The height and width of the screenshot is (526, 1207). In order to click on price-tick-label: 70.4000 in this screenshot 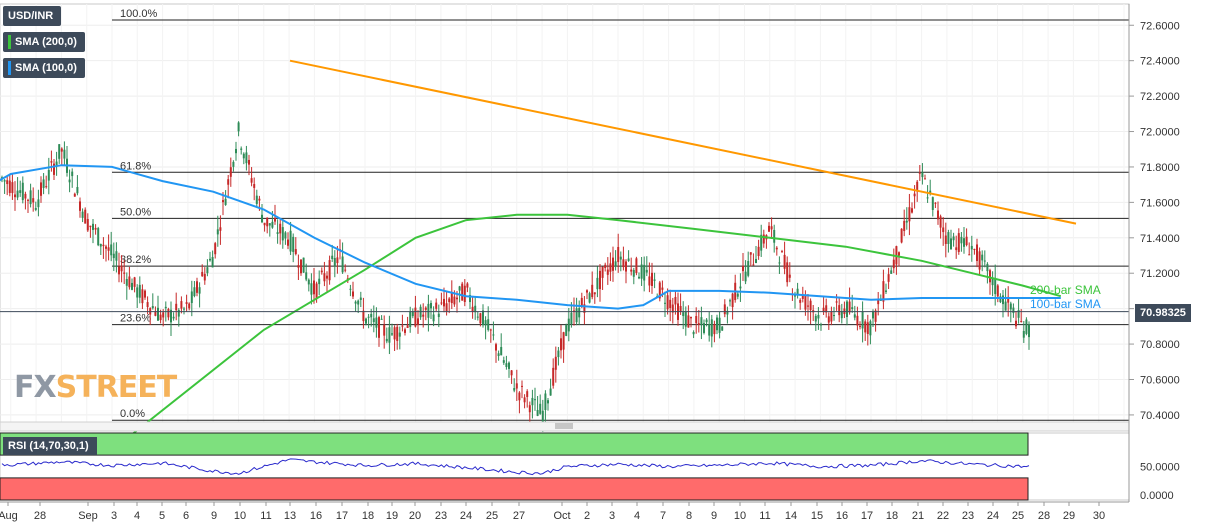, I will do `click(1160, 416)`.